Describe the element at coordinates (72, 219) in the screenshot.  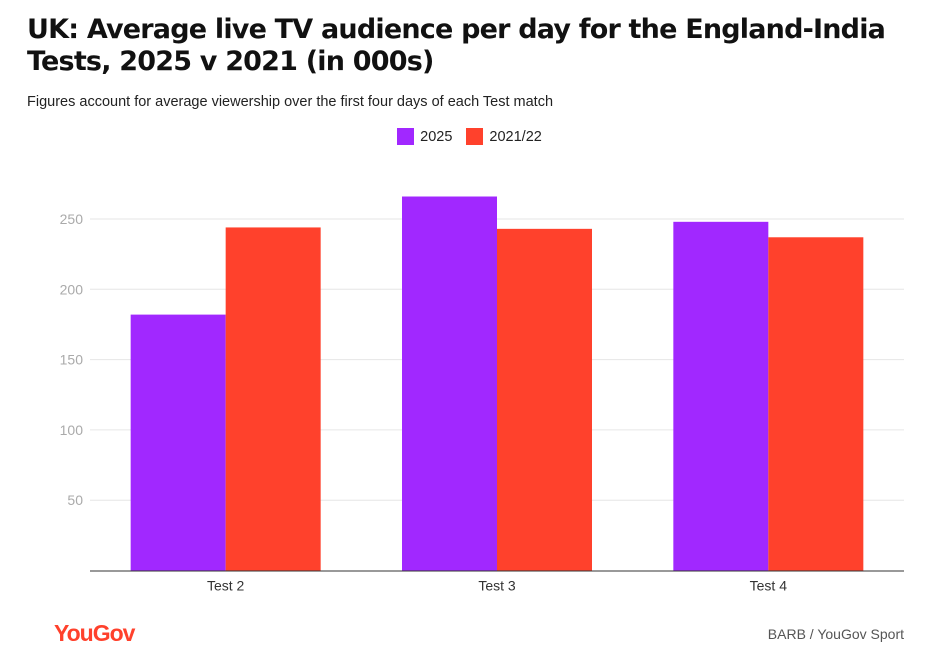
I see `y-tick-label: 250` at that location.